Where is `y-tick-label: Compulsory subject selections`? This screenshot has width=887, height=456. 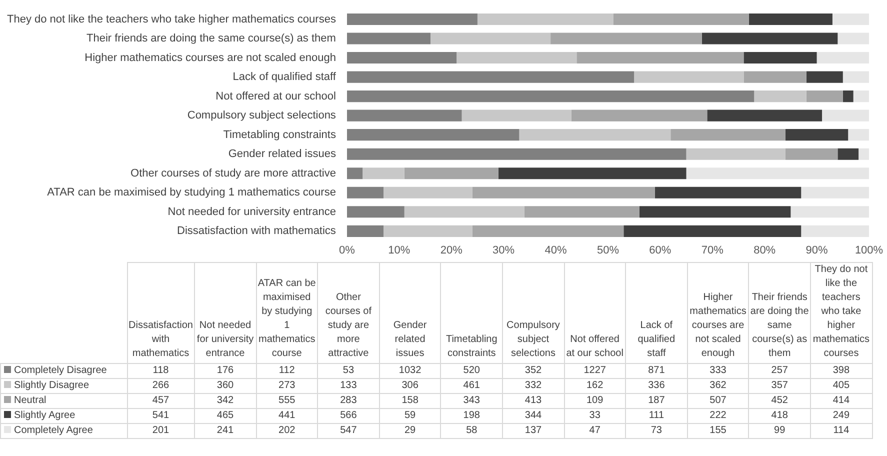 y-tick-label: Compulsory subject selections is located at coordinates (261, 116).